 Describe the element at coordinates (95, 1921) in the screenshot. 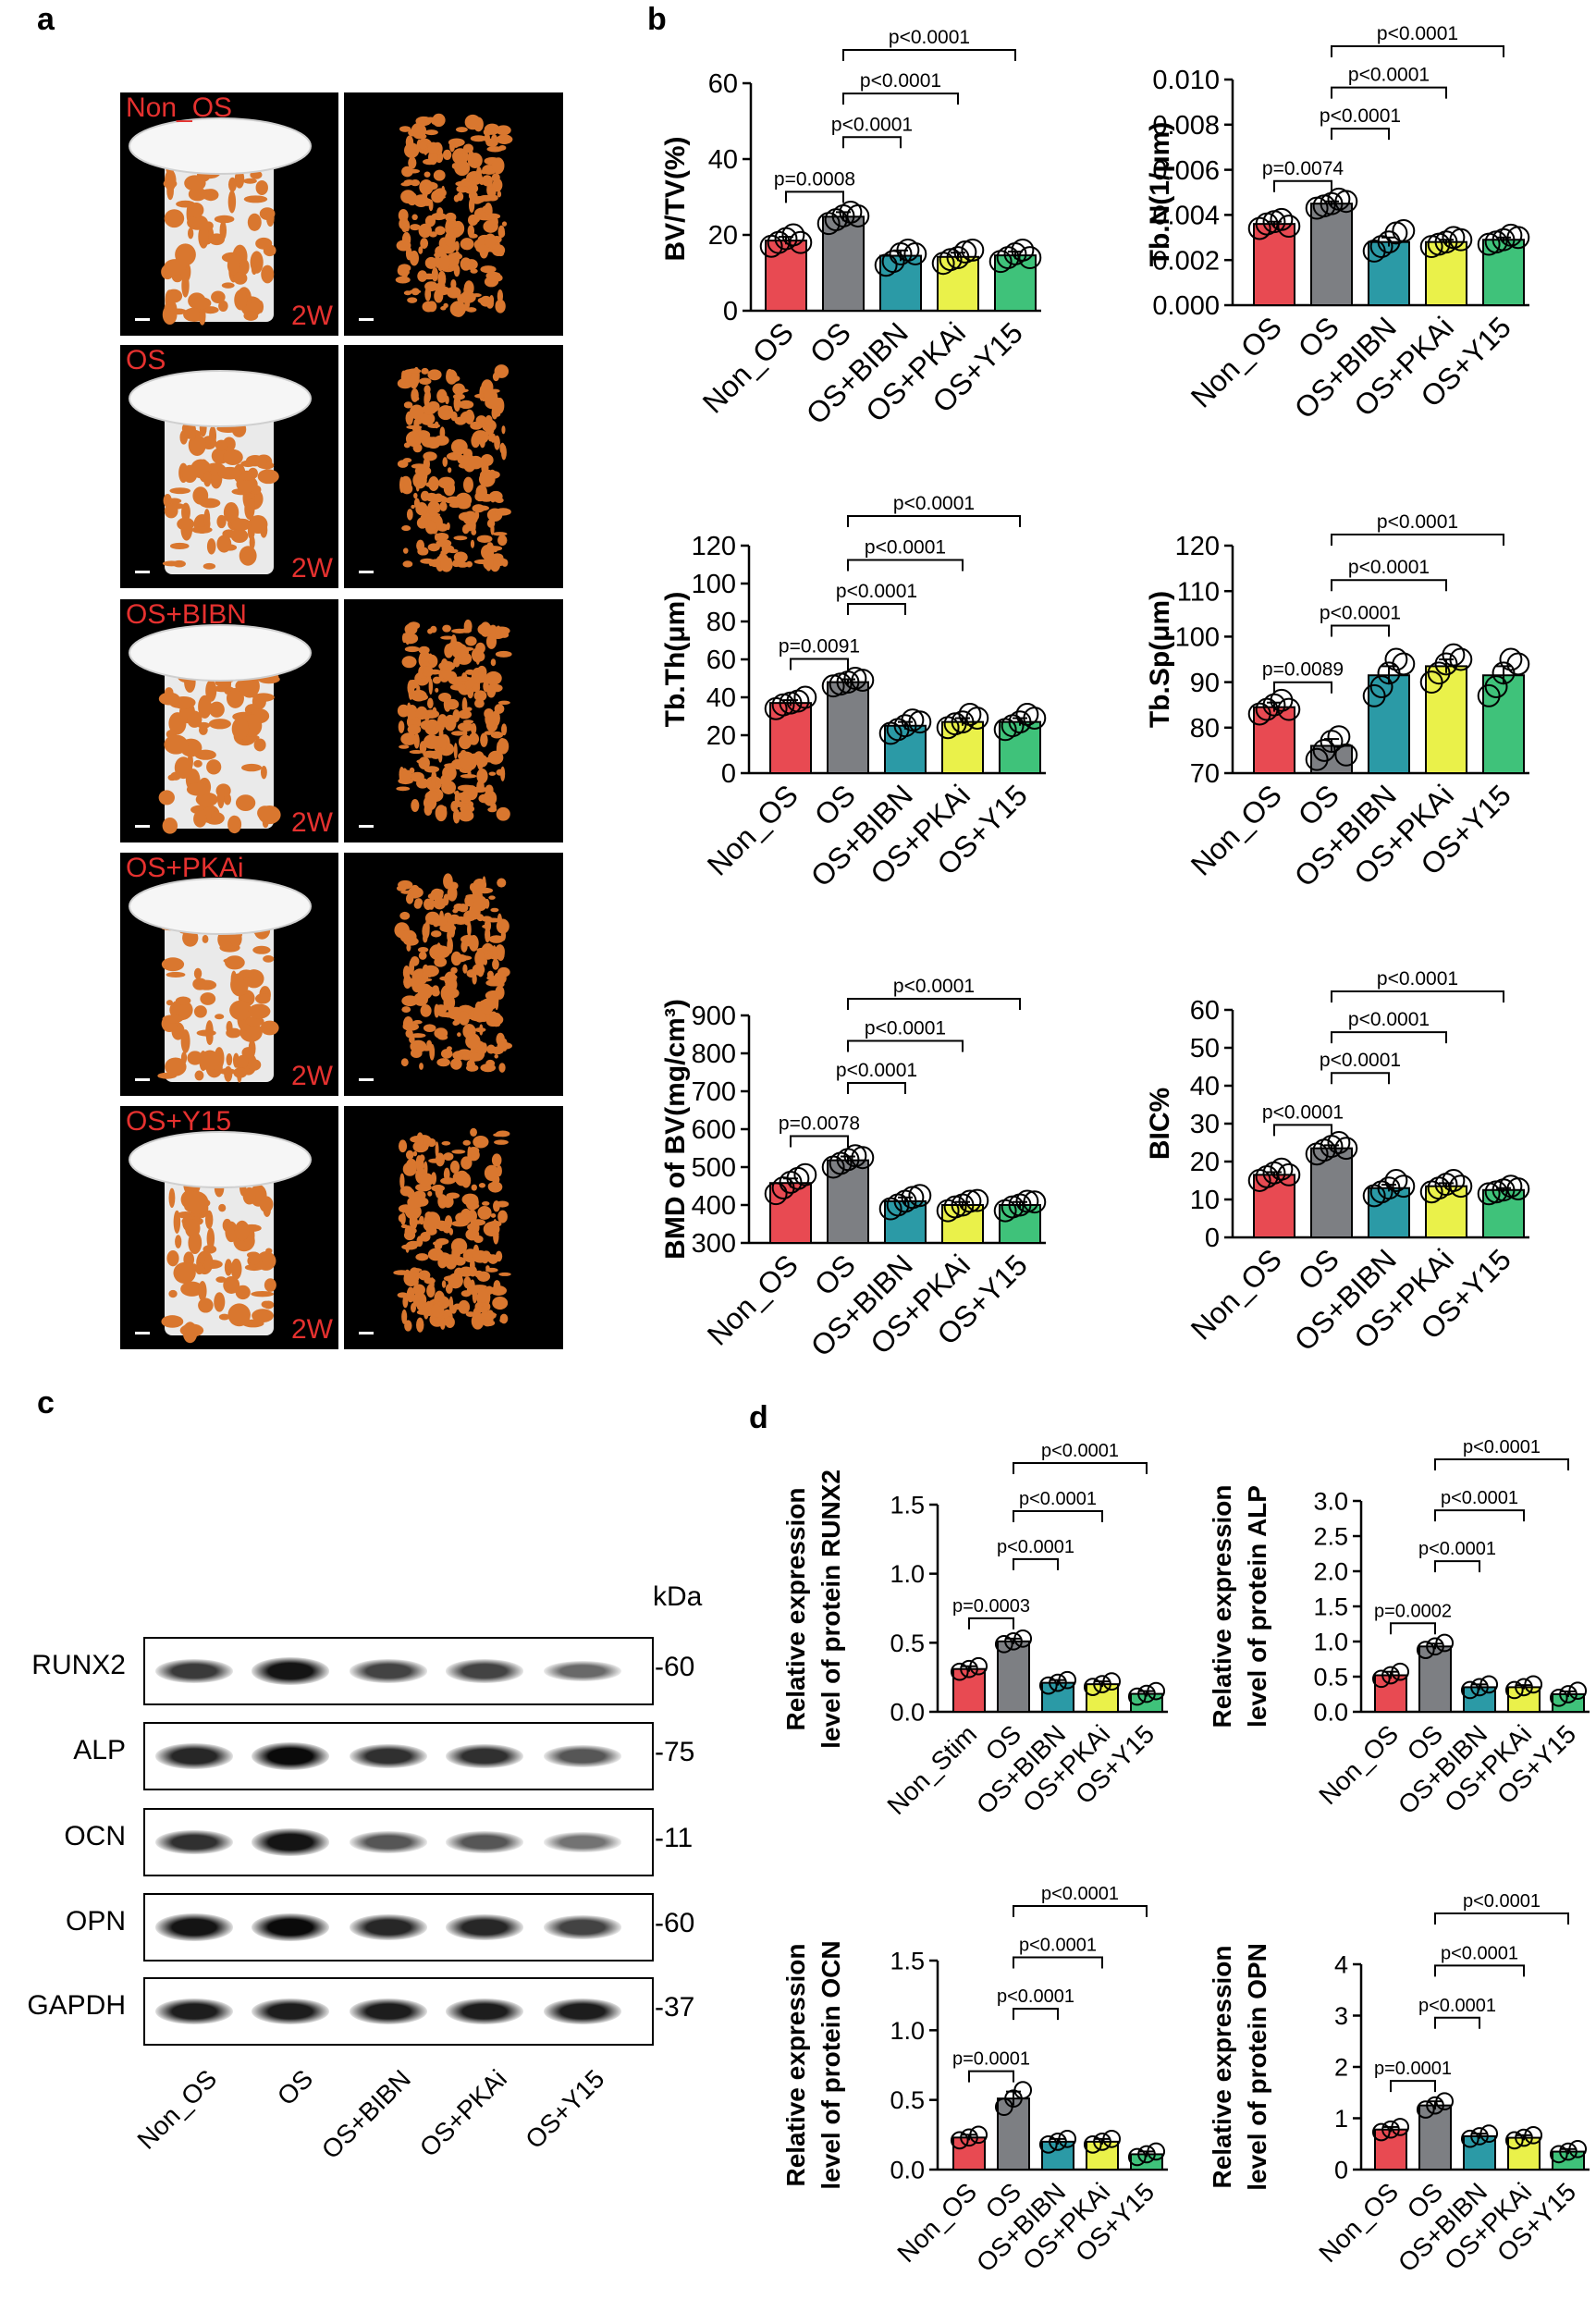

I see `protein-label: OPN` at that location.